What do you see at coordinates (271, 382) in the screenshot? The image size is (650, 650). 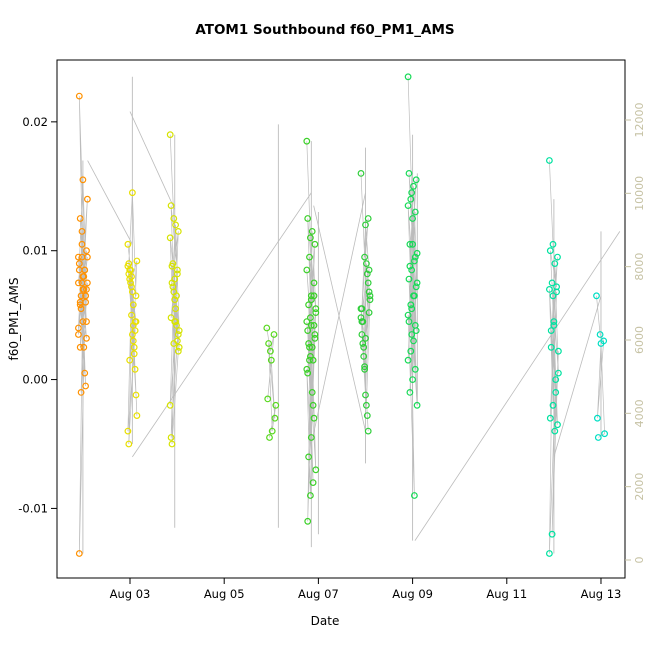 I see `cluster-polyline` at bounding box center [271, 382].